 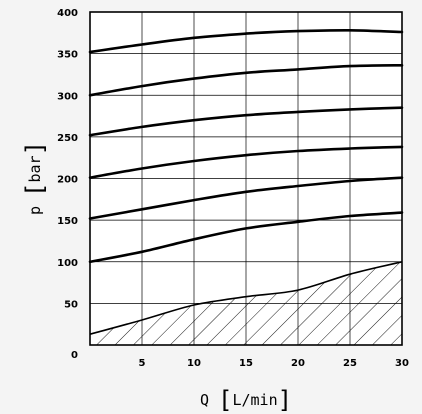 What do you see at coordinates (350, 363) in the screenshot?
I see `x-tick-label: 25` at bounding box center [350, 363].